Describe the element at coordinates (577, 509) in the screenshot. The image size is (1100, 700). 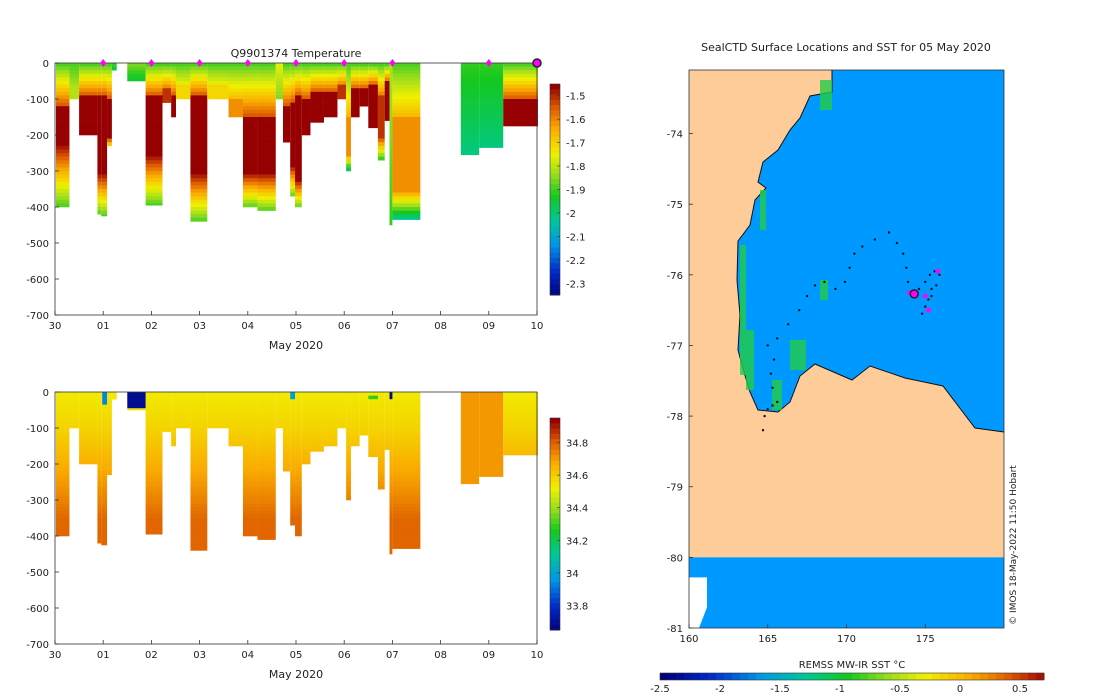
I see `salinity-colorbar-tick-label: 34.4` at that location.